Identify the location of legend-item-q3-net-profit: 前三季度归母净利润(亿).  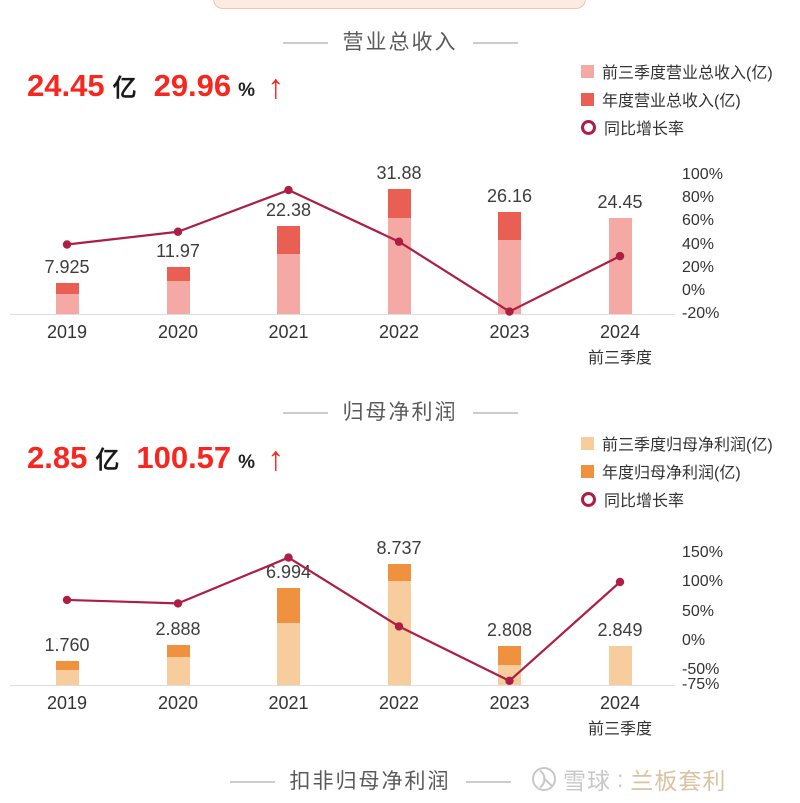
(677, 444).